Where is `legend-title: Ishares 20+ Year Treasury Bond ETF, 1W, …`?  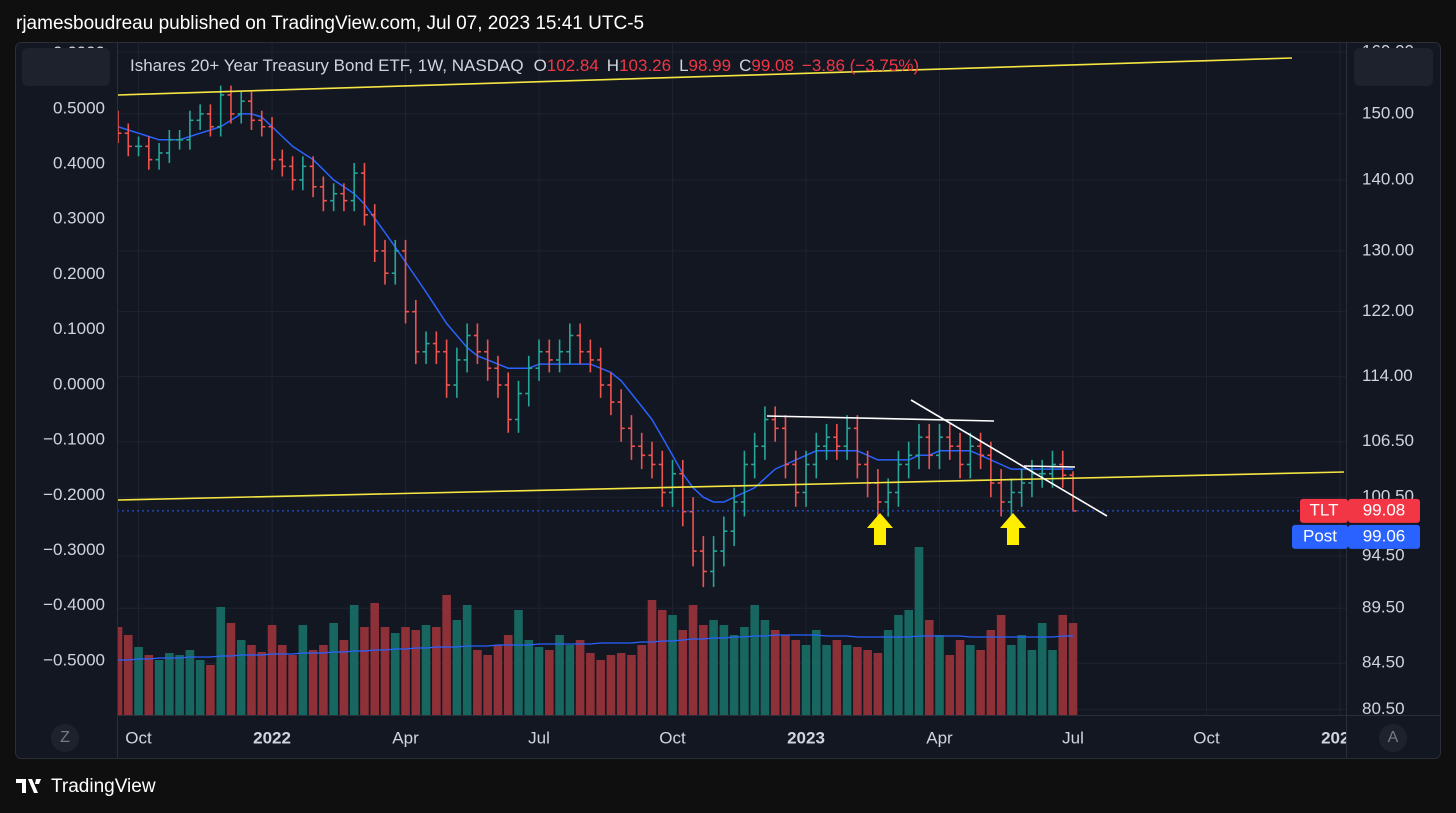 legend-title: Ishares 20+ Year Treasury Bond ETF, 1W, … is located at coordinates (327, 65).